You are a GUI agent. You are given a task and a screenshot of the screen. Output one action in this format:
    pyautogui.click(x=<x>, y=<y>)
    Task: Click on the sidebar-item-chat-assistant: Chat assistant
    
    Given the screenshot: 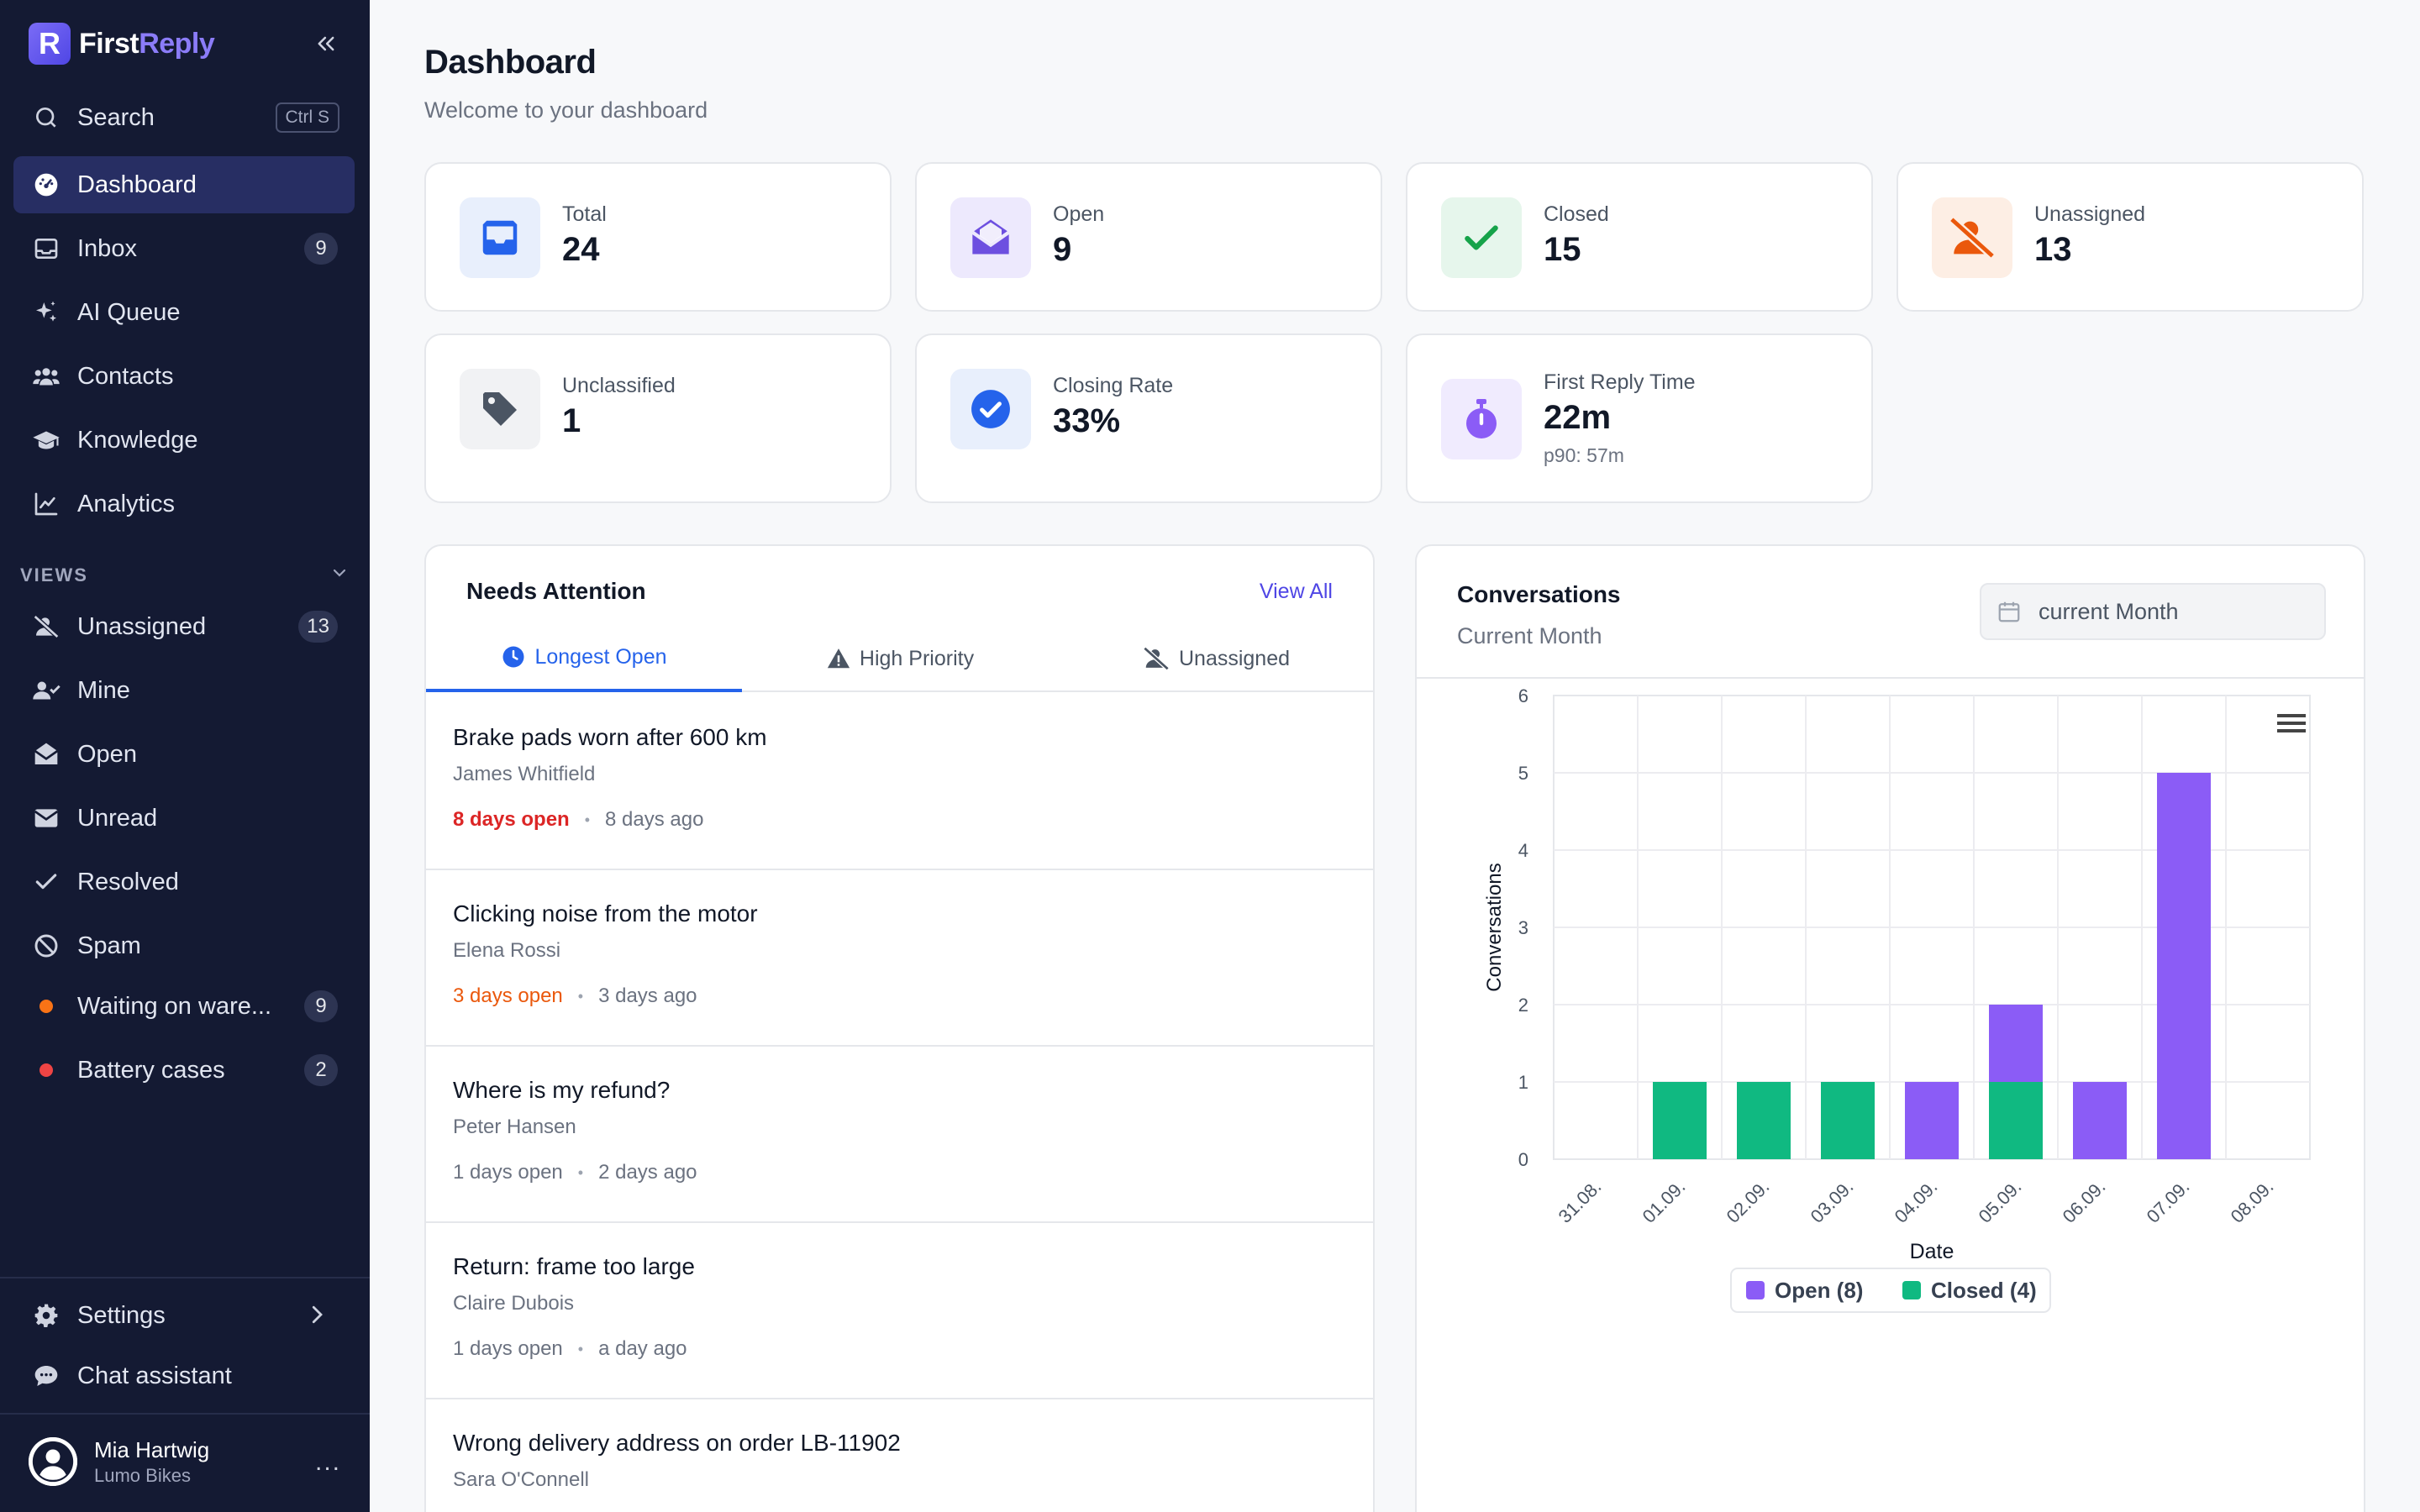 What is the action you would take?
    pyautogui.click(x=184, y=1375)
    